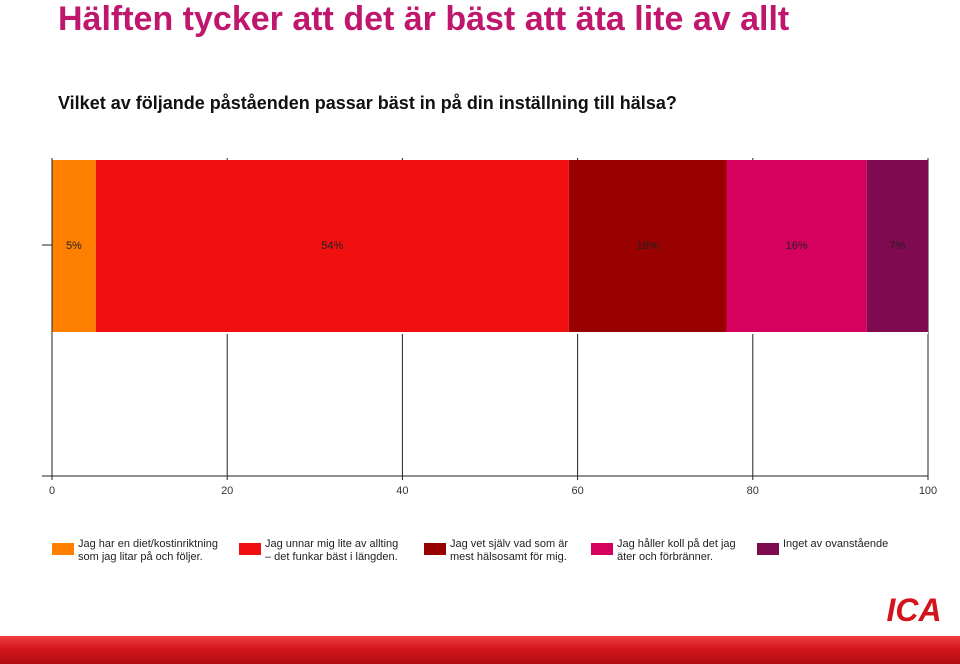  I want to click on data-label-5: 7%, so click(897, 246).